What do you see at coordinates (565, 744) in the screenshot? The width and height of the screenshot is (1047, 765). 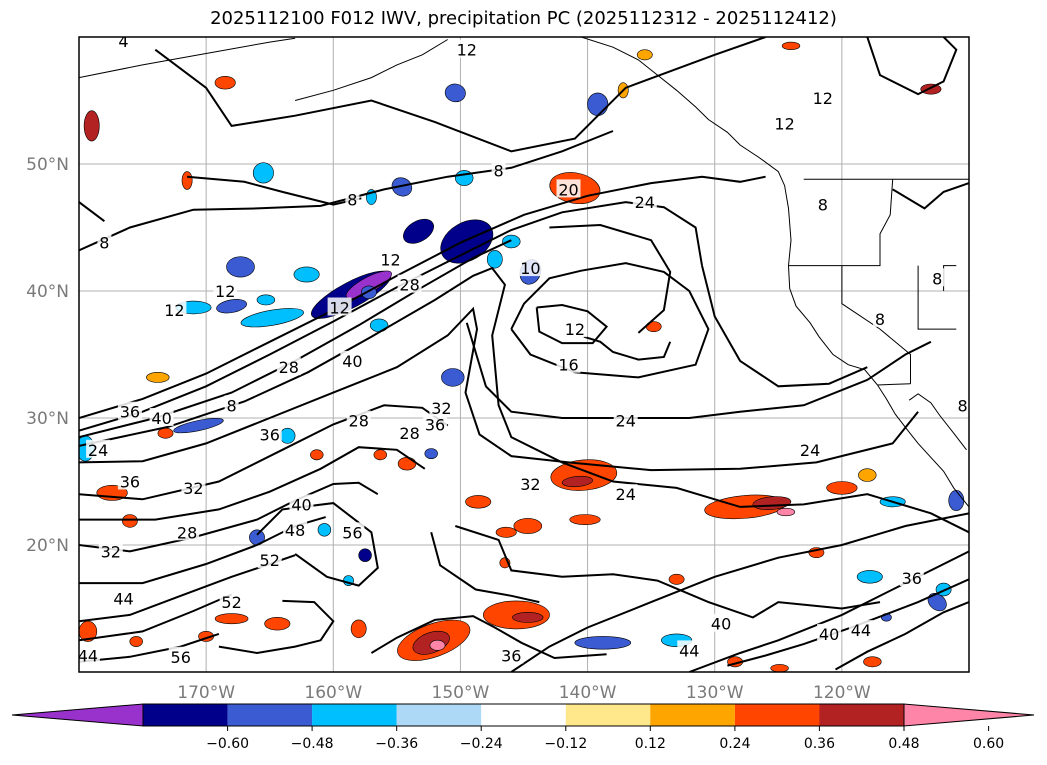 I see `colorbar-tick-label: −0.12` at bounding box center [565, 744].